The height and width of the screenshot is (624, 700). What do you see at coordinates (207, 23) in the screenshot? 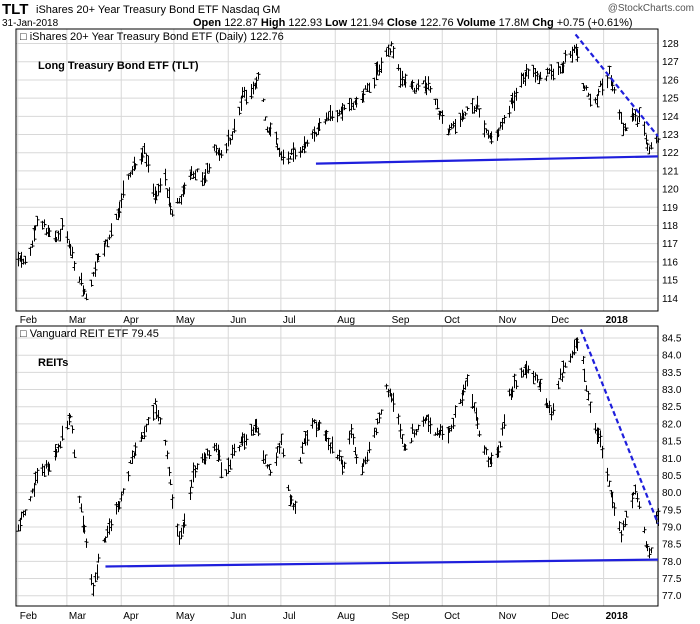
I see `open-label: Open` at bounding box center [207, 23].